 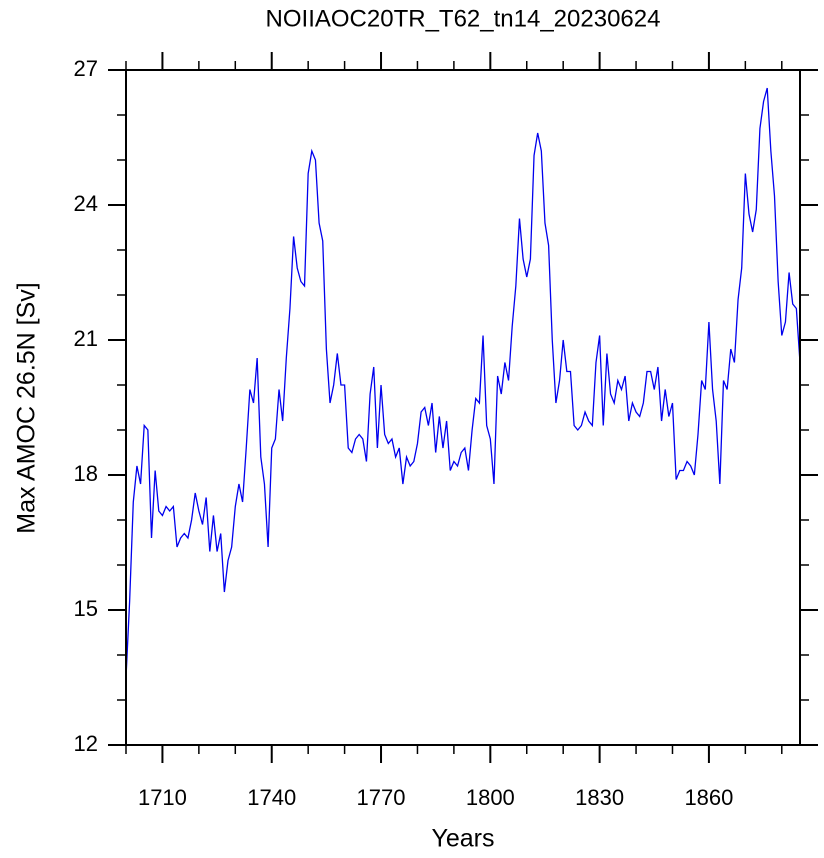 I want to click on y-tick-label: 15, so click(x=86, y=608).